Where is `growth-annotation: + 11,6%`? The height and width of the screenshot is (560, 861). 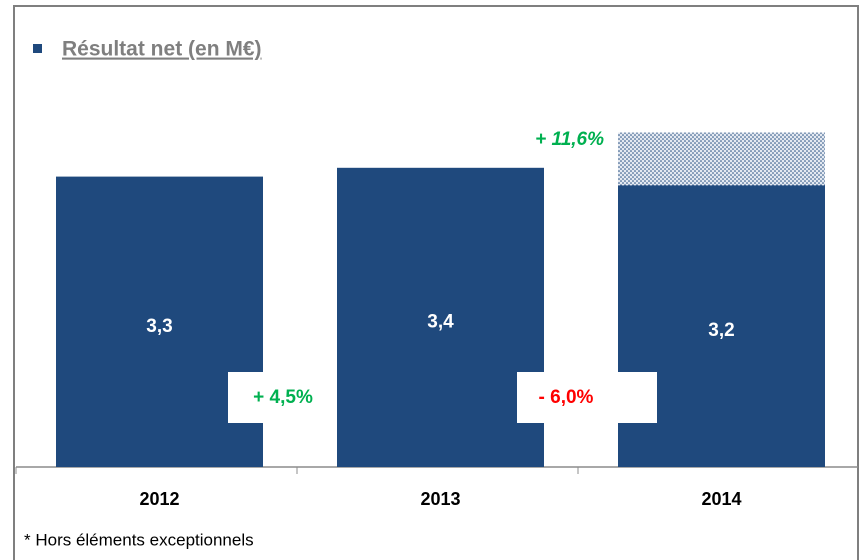 growth-annotation: + 11,6% is located at coordinates (569, 139).